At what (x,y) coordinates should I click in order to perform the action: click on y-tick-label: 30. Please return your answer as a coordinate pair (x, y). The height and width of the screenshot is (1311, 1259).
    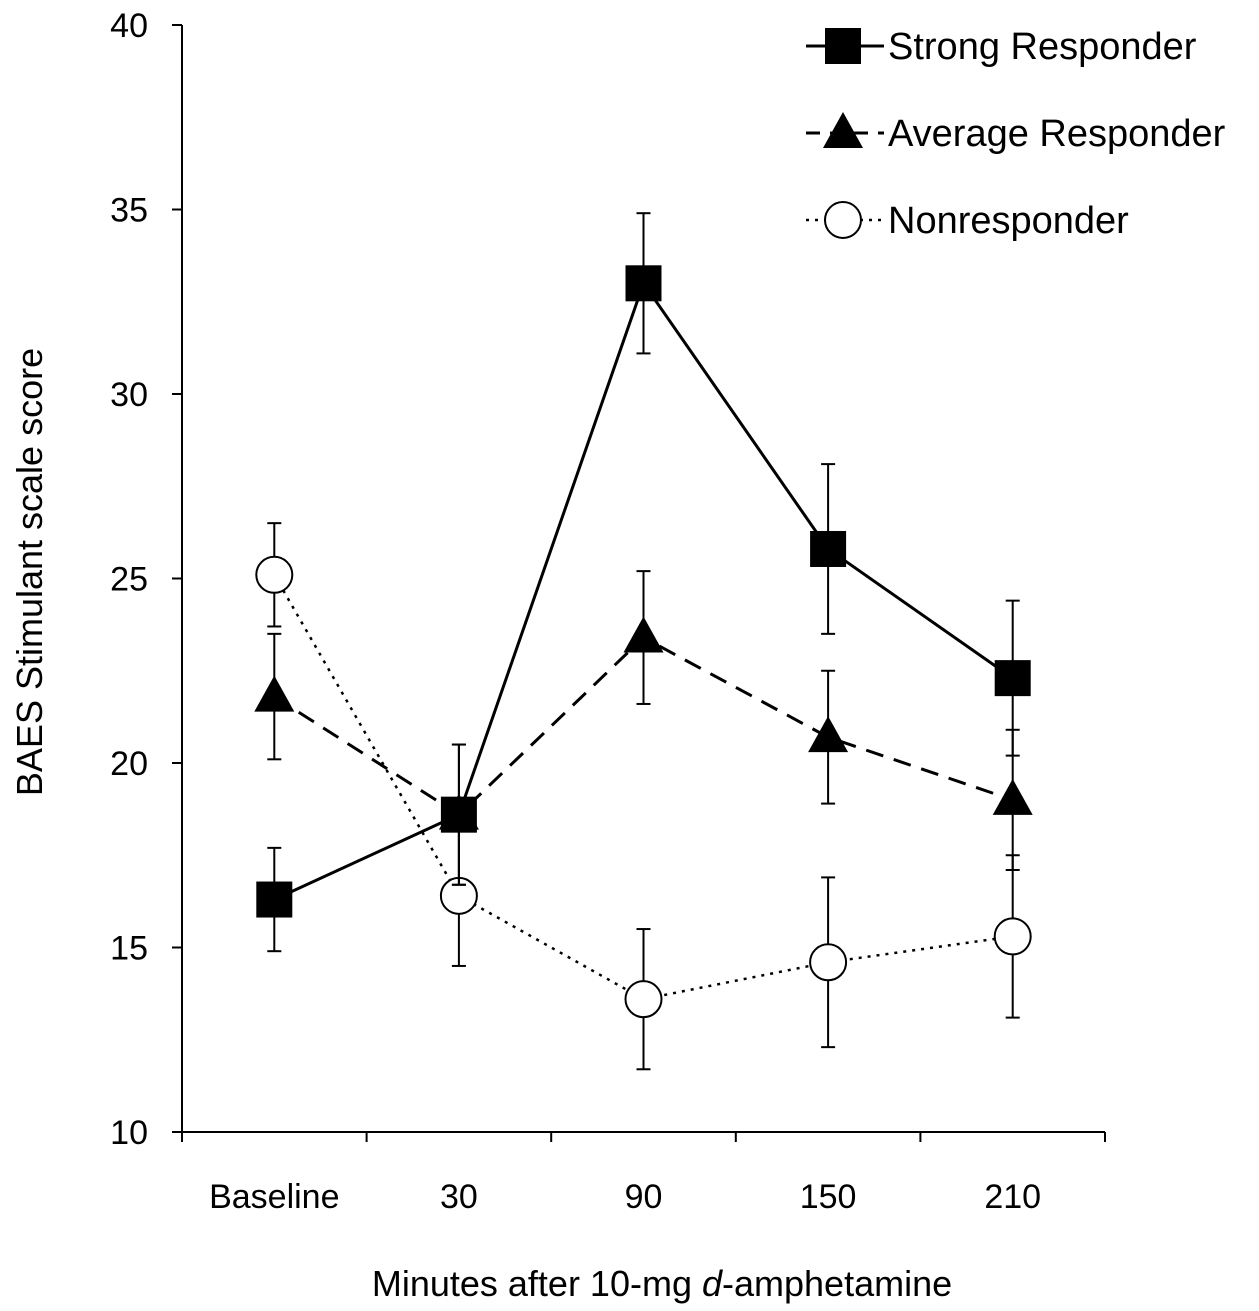
    Looking at the image, I should click on (129, 395).